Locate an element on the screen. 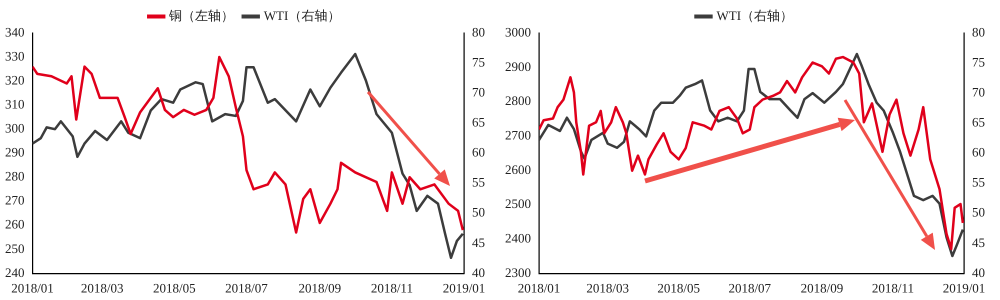  y-tick-label: 3000 is located at coordinates (518, 32).